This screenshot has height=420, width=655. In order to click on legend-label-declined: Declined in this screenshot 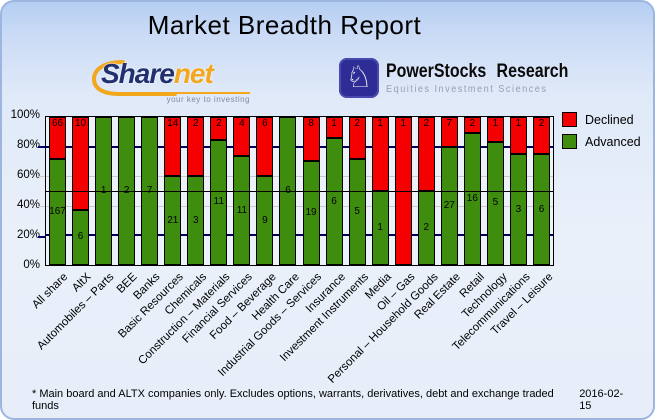, I will do `click(609, 119)`.